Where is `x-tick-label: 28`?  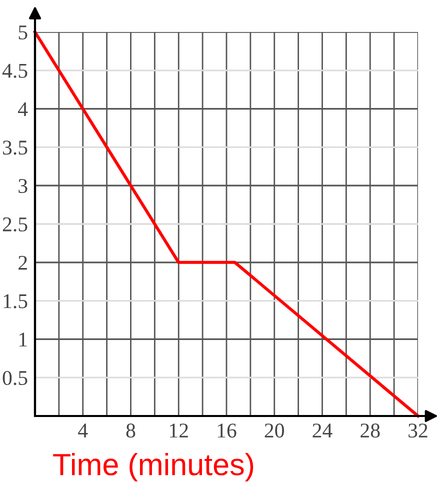
x-tick-label: 28 is located at coordinates (370, 431).